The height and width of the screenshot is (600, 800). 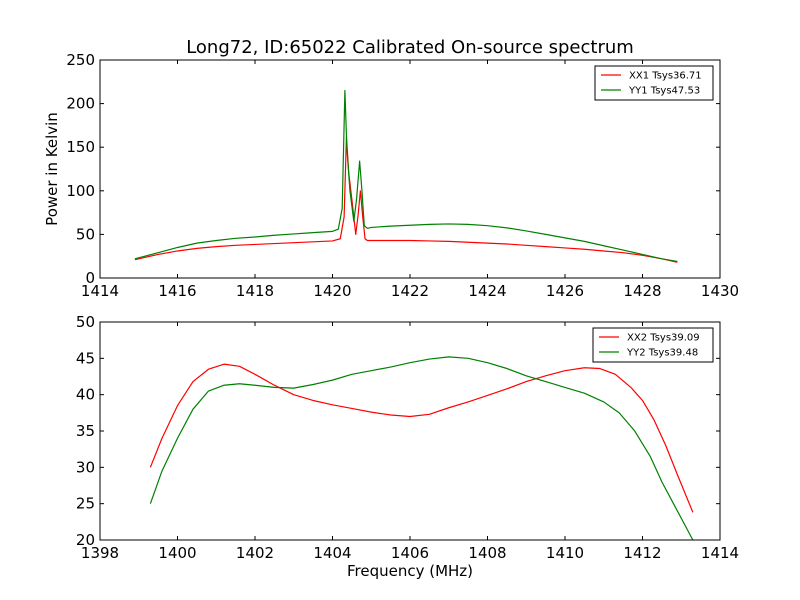 What do you see at coordinates (85, 504) in the screenshot?
I see `y-tick-label: 25` at bounding box center [85, 504].